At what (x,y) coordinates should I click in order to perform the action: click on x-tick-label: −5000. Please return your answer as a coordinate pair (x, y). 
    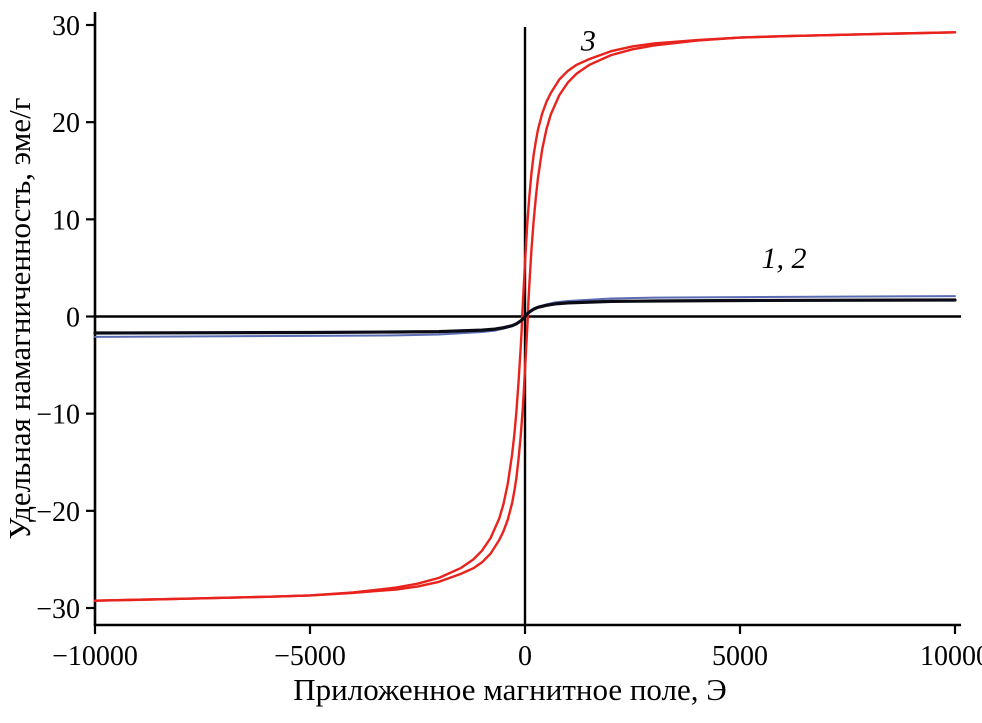
    Looking at the image, I should click on (310, 656).